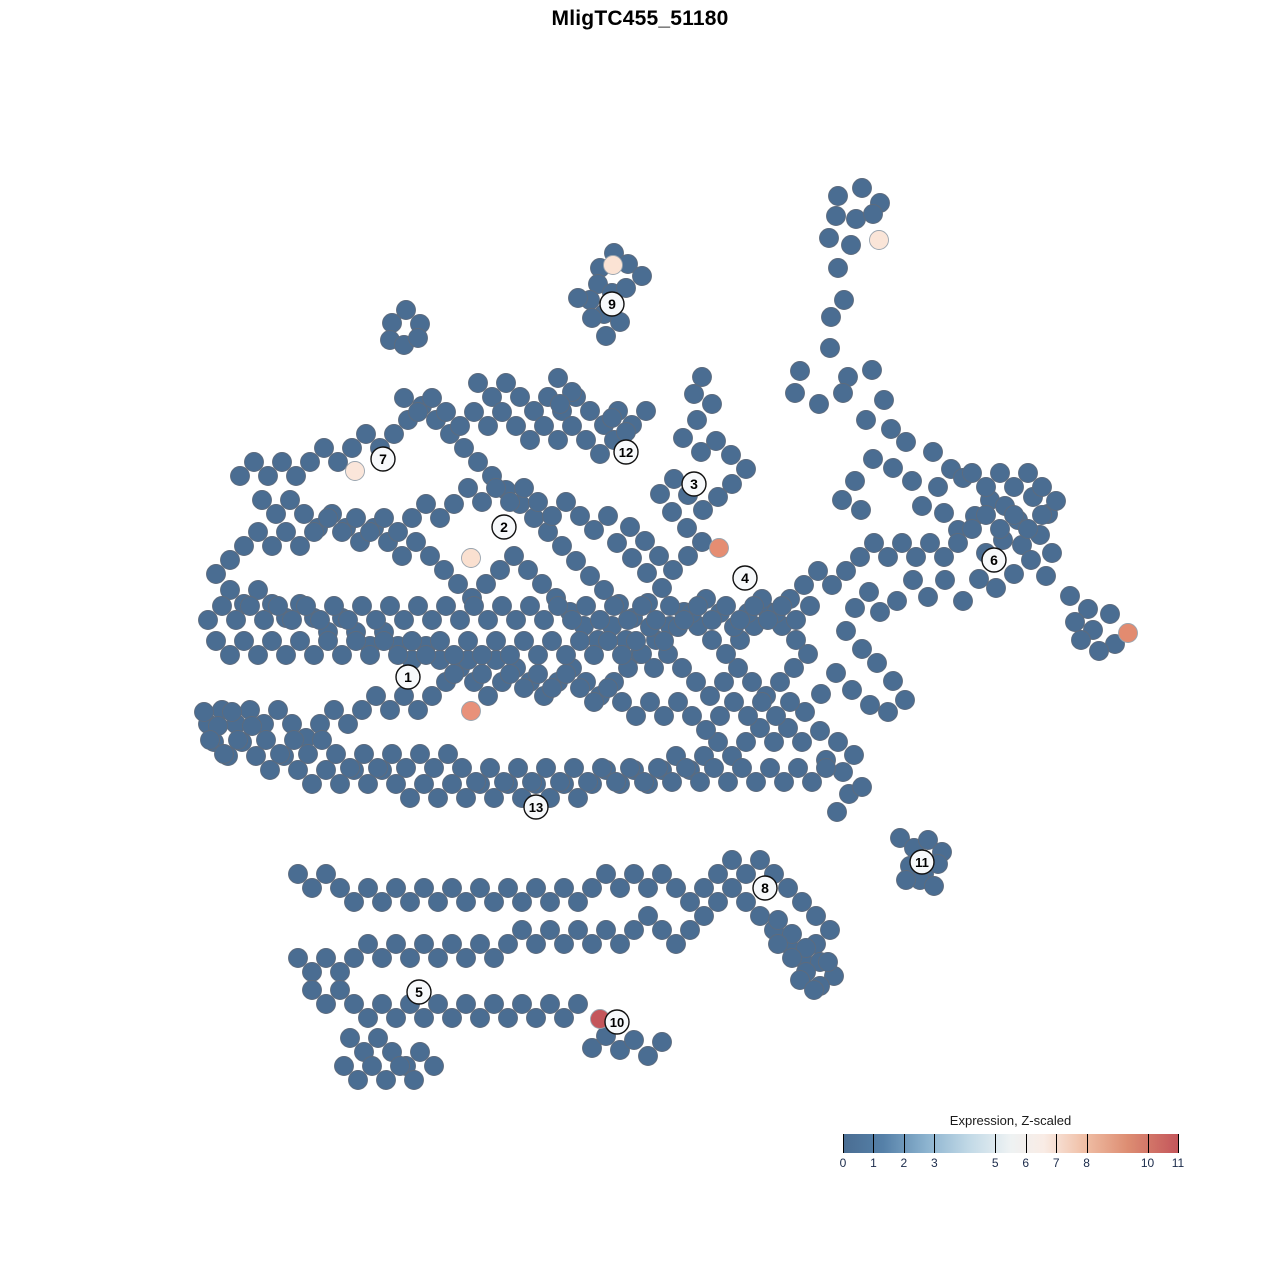  Describe the element at coordinates (1178, 1163) in the screenshot. I see `colorbar-tick-label-11: 11` at that location.